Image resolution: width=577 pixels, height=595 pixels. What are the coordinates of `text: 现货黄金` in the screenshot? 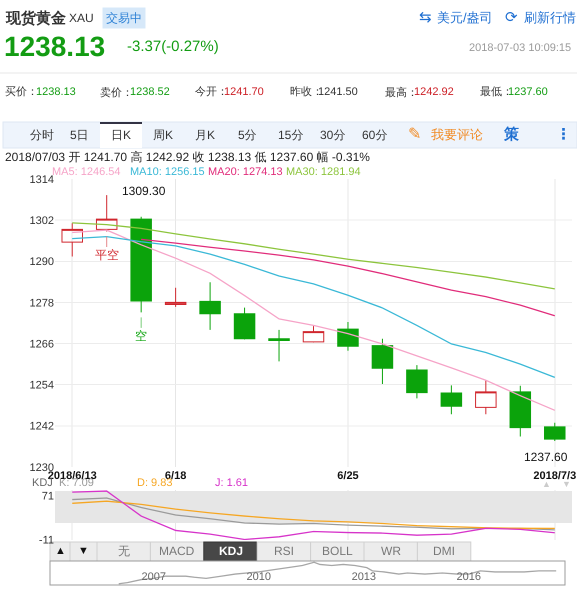 It's located at (35, 18).